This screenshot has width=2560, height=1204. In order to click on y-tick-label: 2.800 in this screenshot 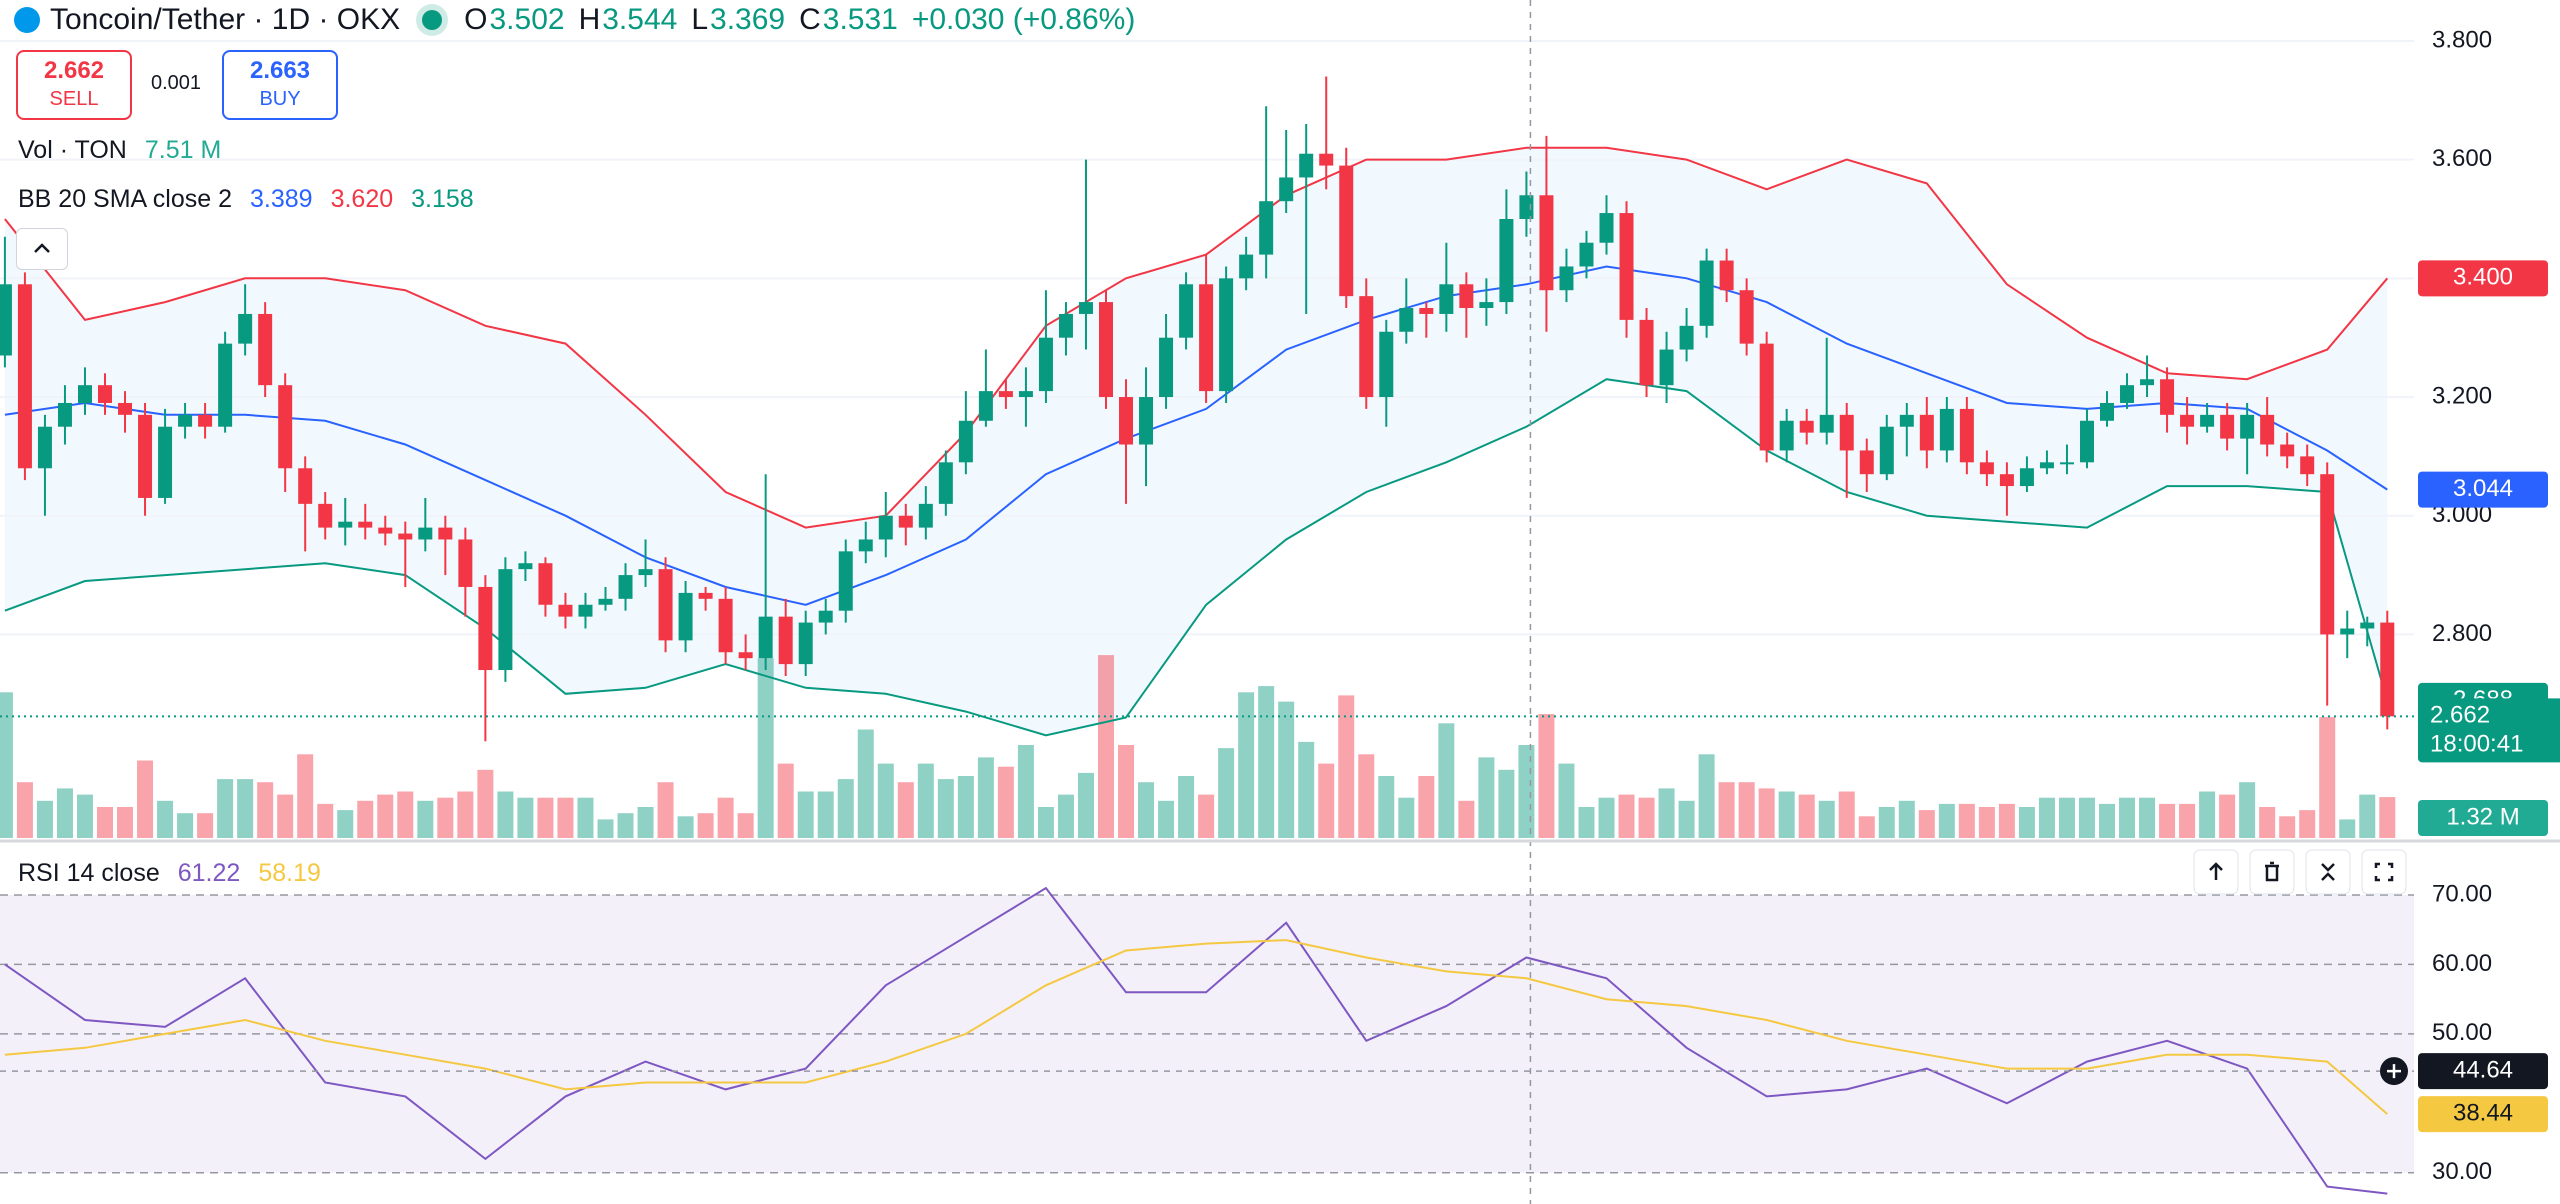, I will do `click(2462, 633)`.